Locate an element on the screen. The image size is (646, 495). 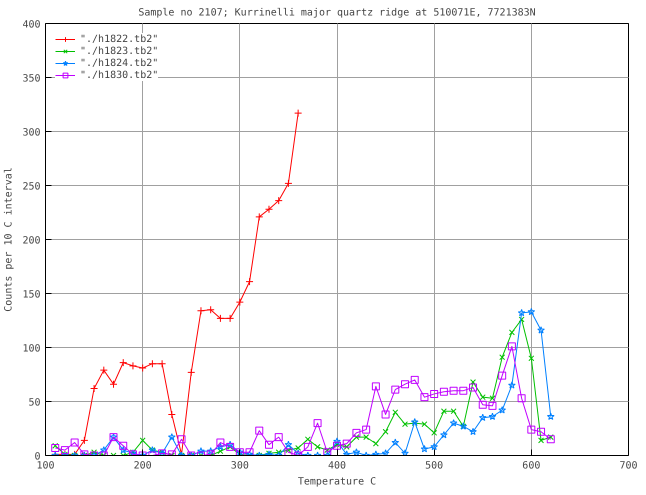
y-tick-label: 50 is located at coordinates (34, 403).